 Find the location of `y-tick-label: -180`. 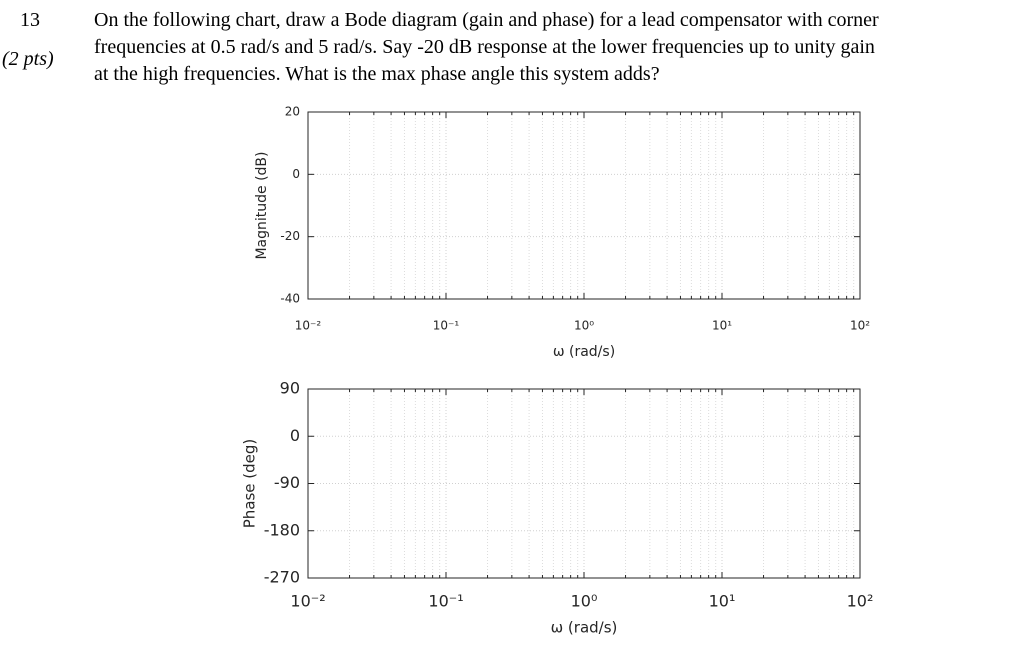

y-tick-label: -180 is located at coordinates (282, 529).